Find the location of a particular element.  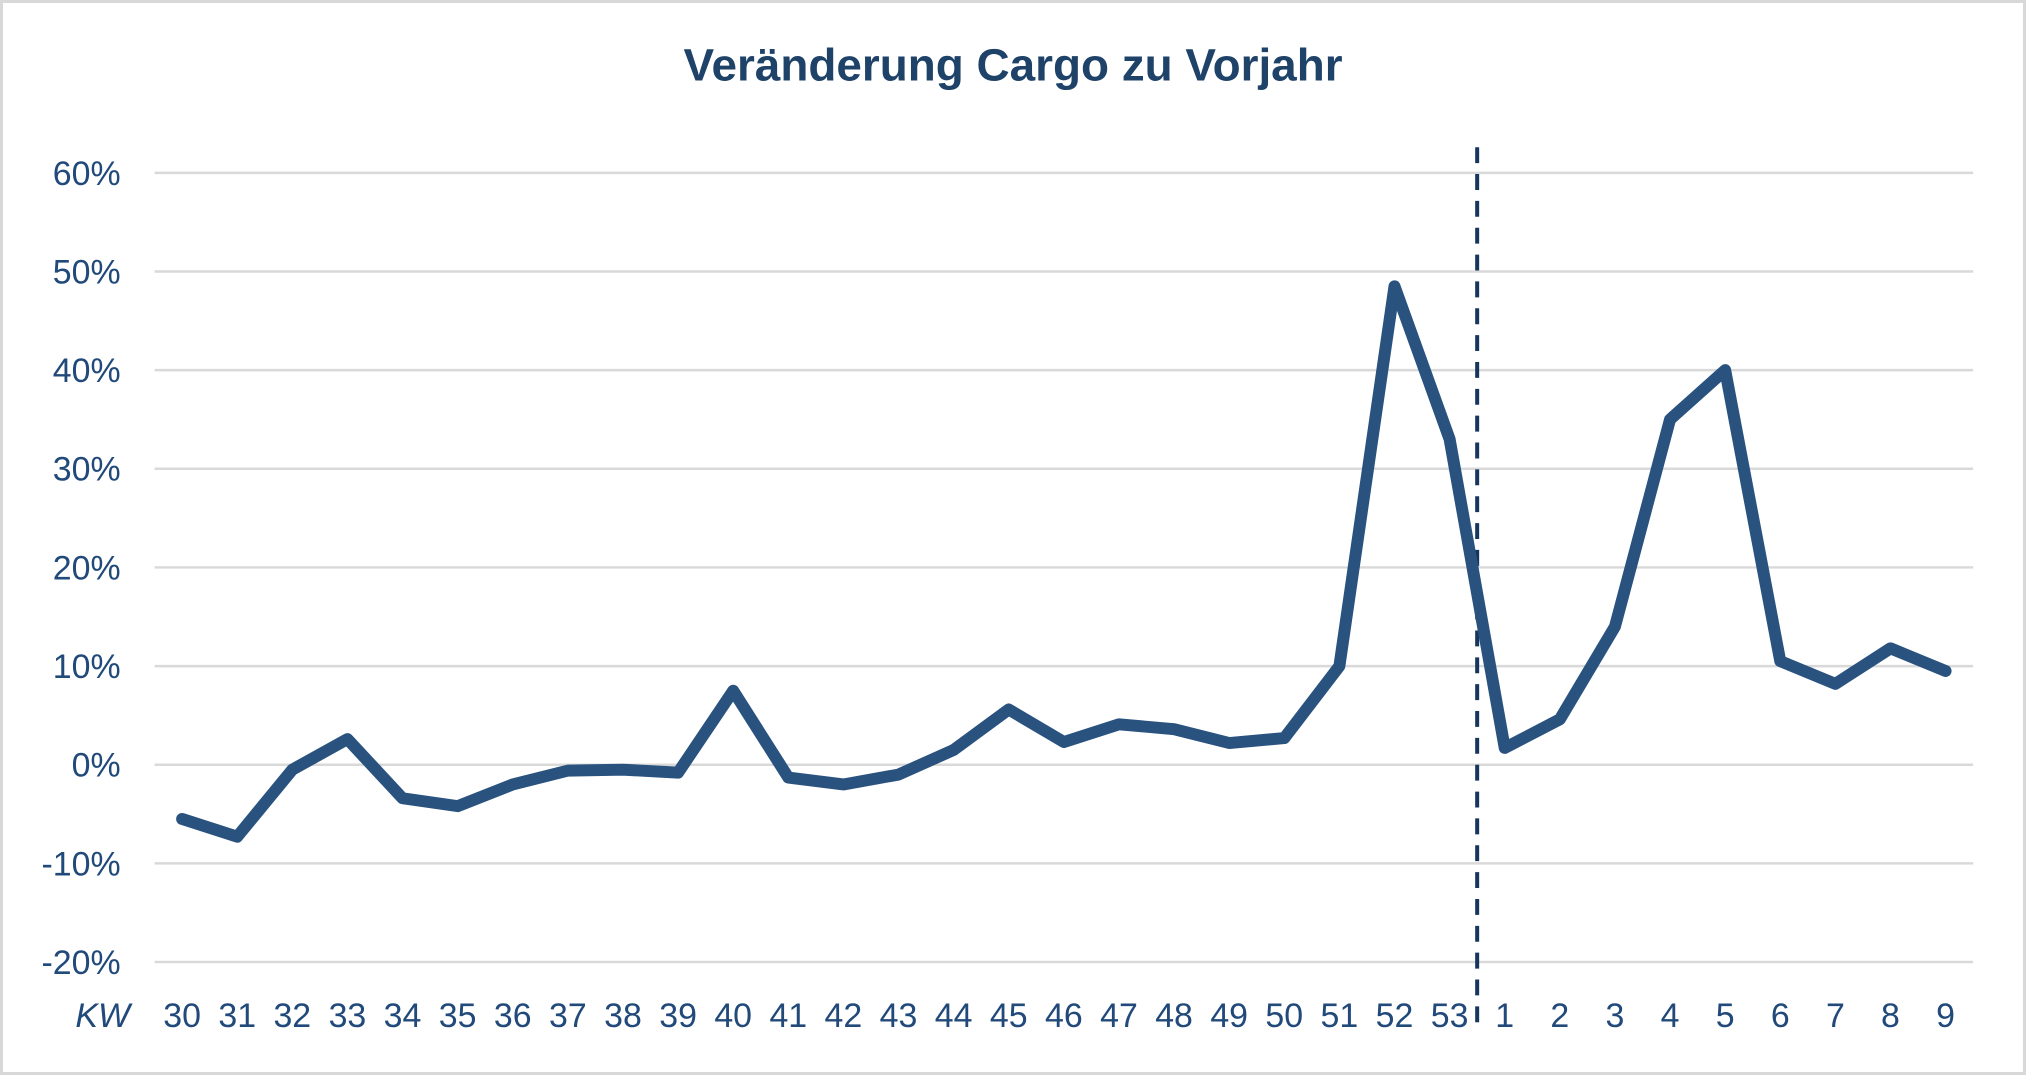

x-tick-label: 6 is located at coordinates (1780, 1016).